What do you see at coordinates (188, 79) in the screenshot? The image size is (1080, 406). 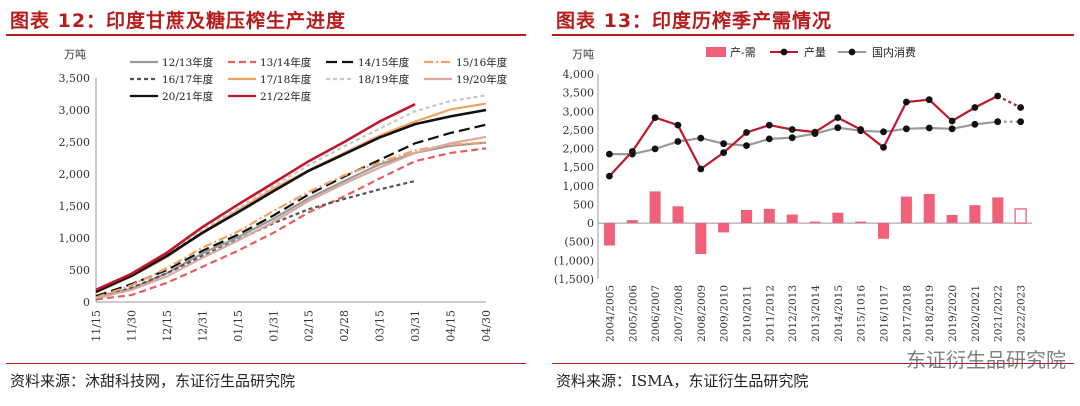 I see `legend-label: 16/17年度` at bounding box center [188, 79].